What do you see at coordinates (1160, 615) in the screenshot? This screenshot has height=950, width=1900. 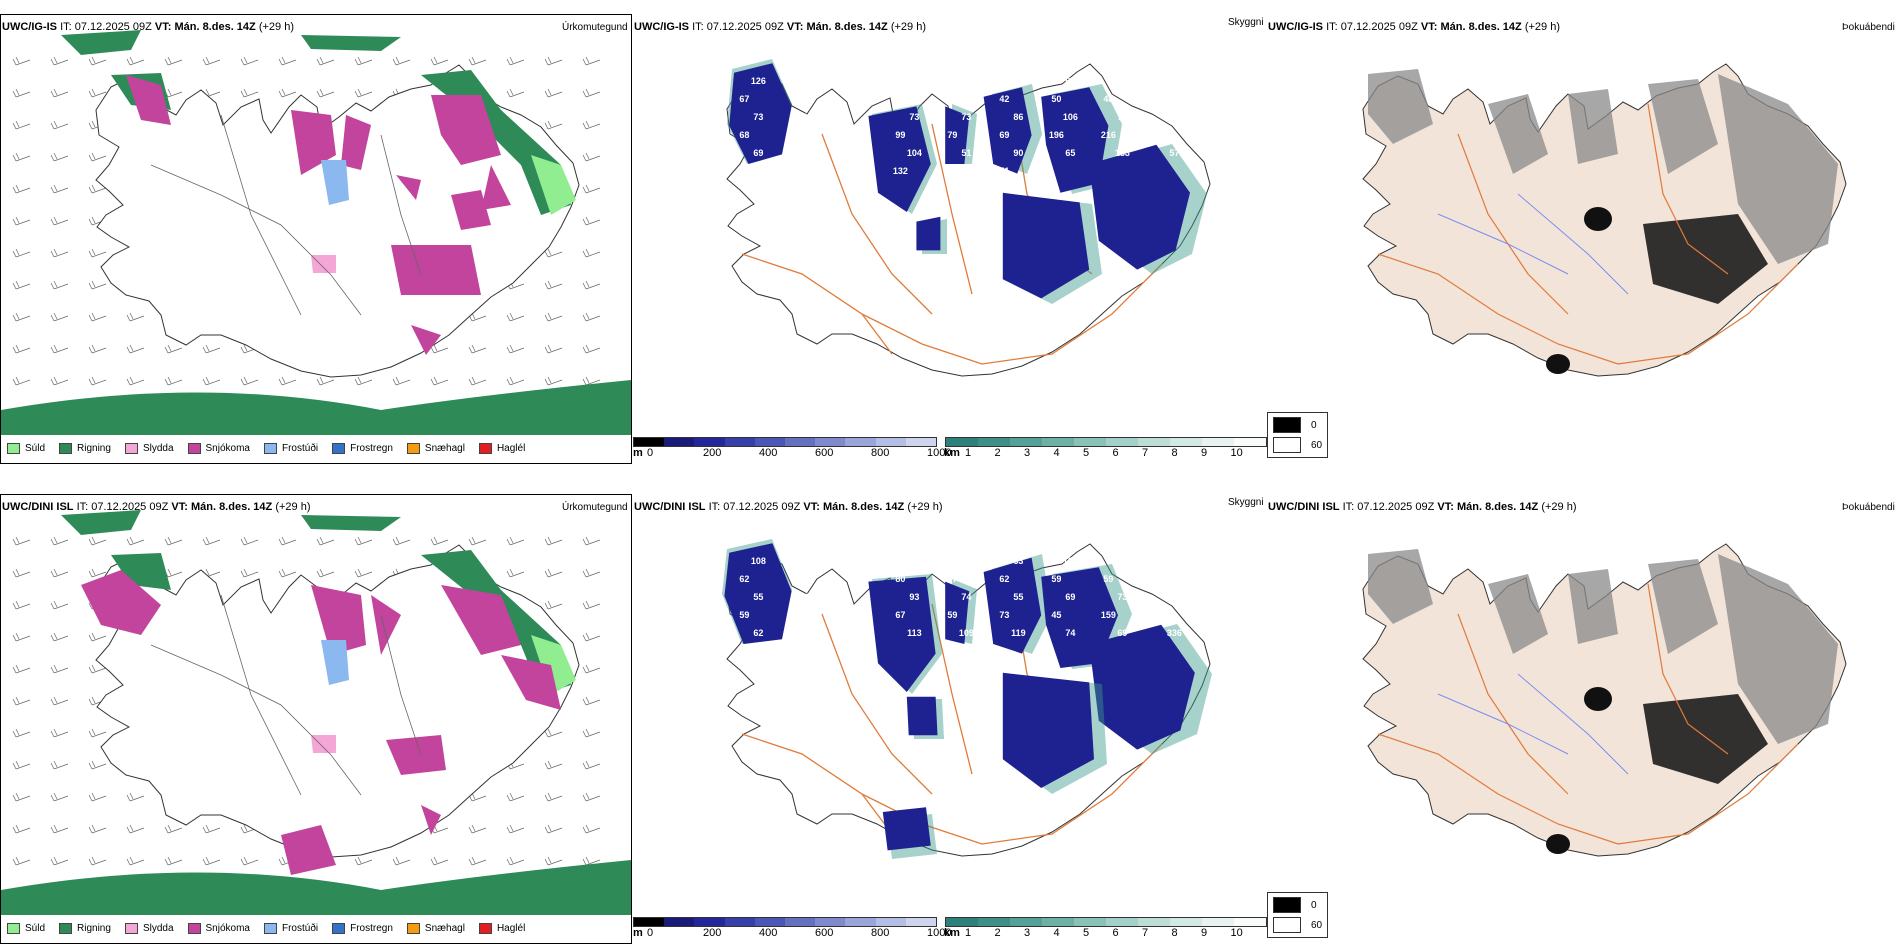 I see `visibility-value-label: 147` at bounding box center [1160, 615].